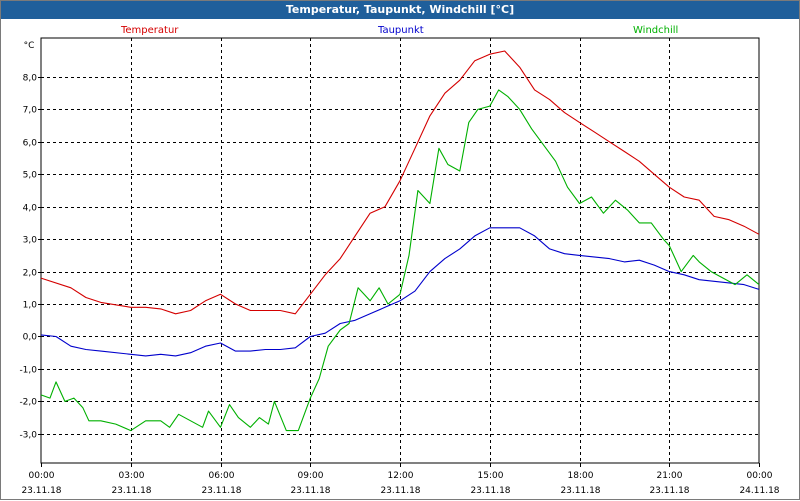  I want to click on window-title: Temperatur, Taupunkt, Windchill [°C], so click(400, 10).